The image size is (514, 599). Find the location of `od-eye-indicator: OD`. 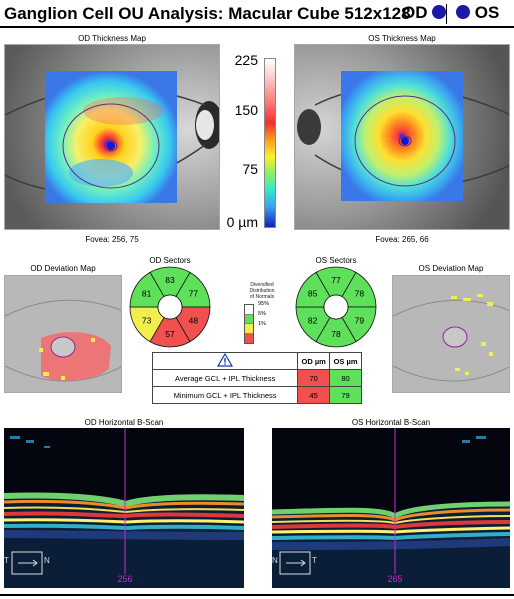

od-eye-indicator: OD is located at coordinates (424, 13).